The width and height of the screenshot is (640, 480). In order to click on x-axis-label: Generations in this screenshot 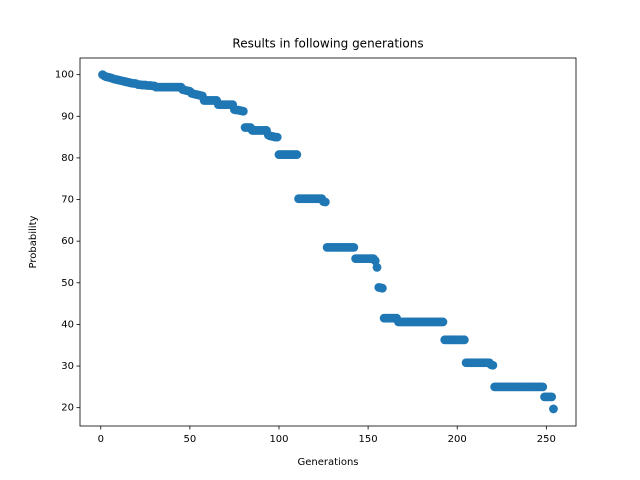, I will do `click(328, 462)`.